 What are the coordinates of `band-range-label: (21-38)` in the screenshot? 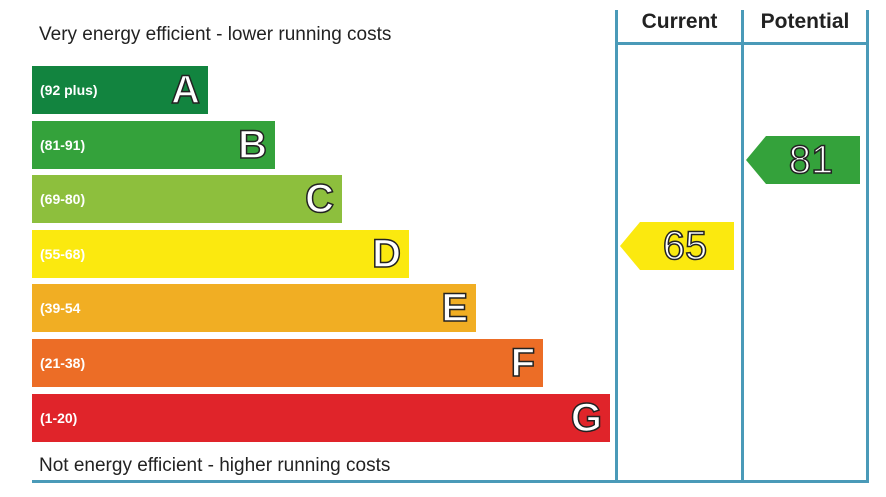 It's located at (63, 363).